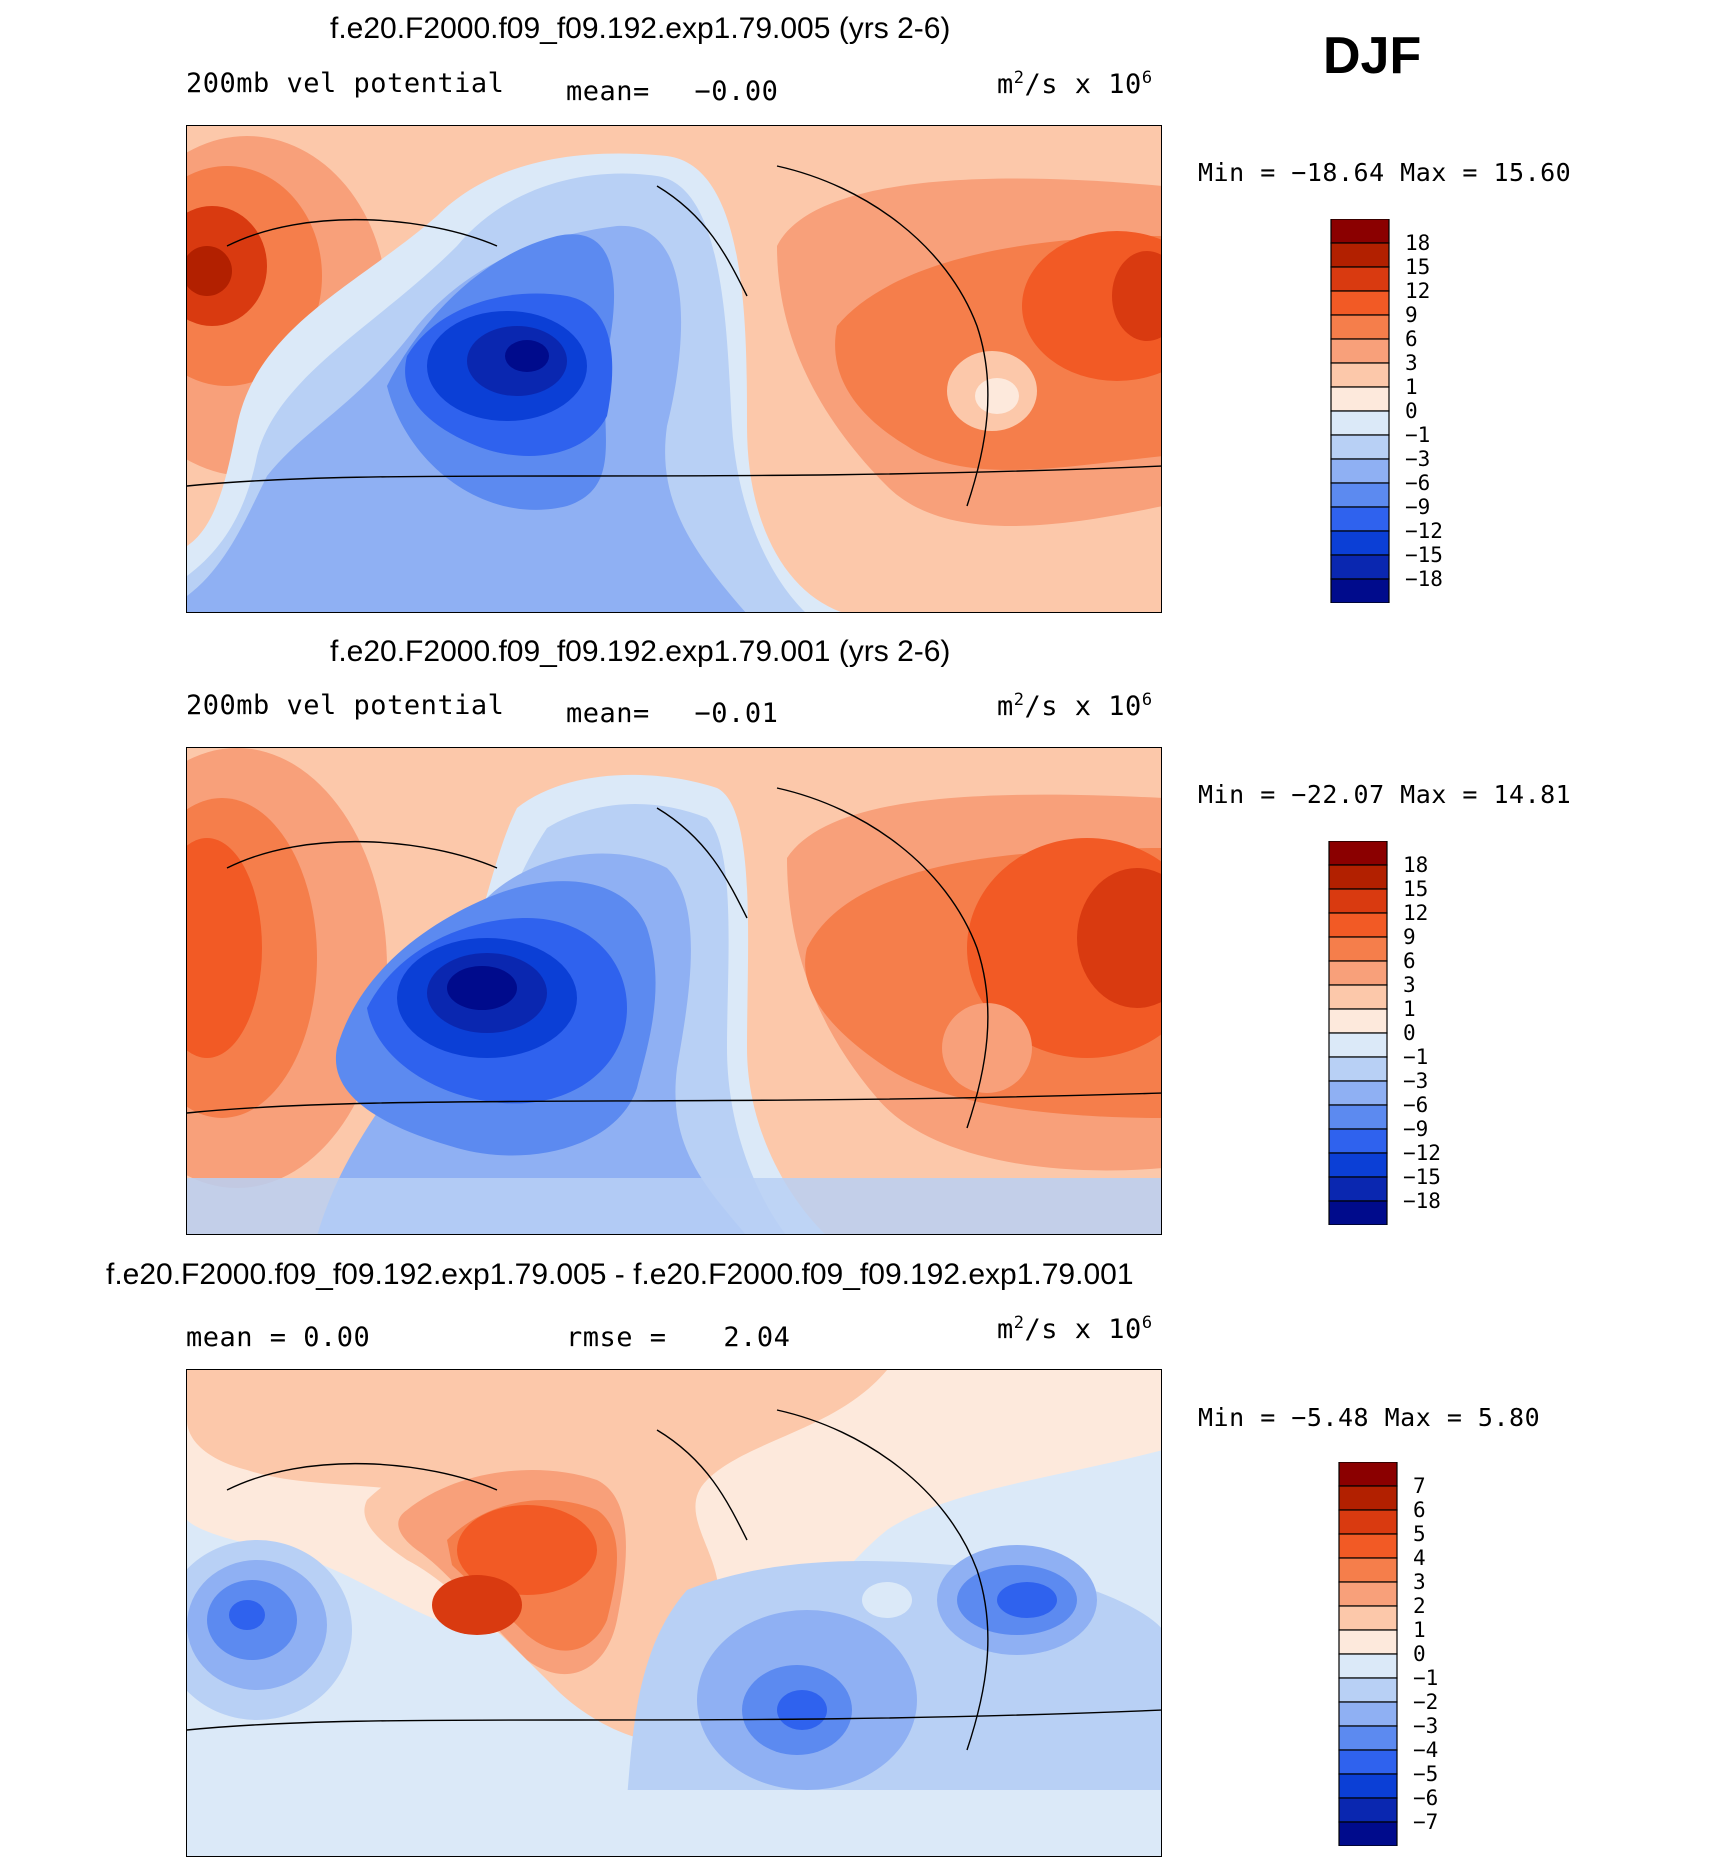  I want to click on panel-3-colorbar, so click(1369, 1656).